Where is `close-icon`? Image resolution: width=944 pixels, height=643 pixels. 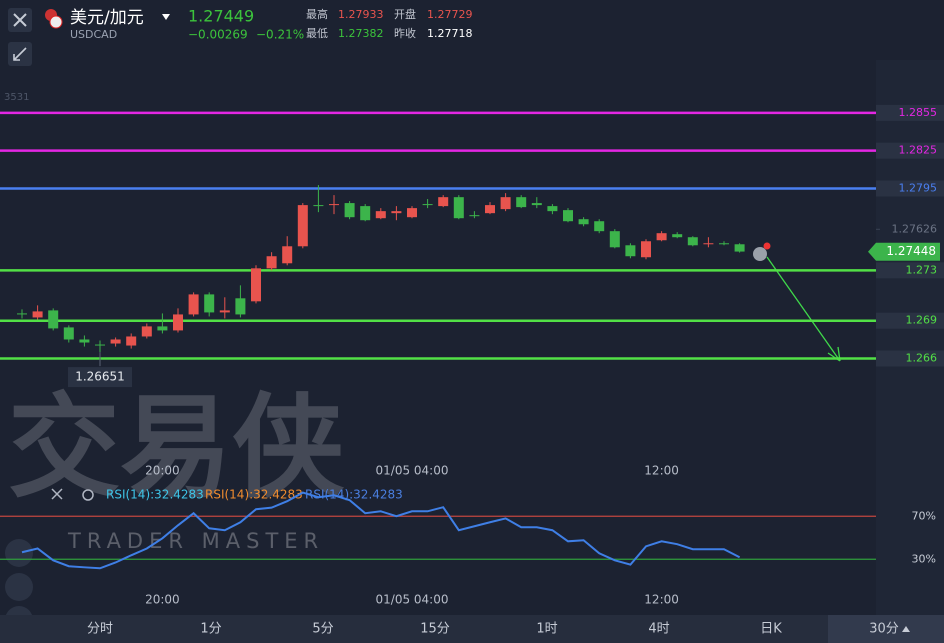
close-icon is located at coordinates (20, 20).